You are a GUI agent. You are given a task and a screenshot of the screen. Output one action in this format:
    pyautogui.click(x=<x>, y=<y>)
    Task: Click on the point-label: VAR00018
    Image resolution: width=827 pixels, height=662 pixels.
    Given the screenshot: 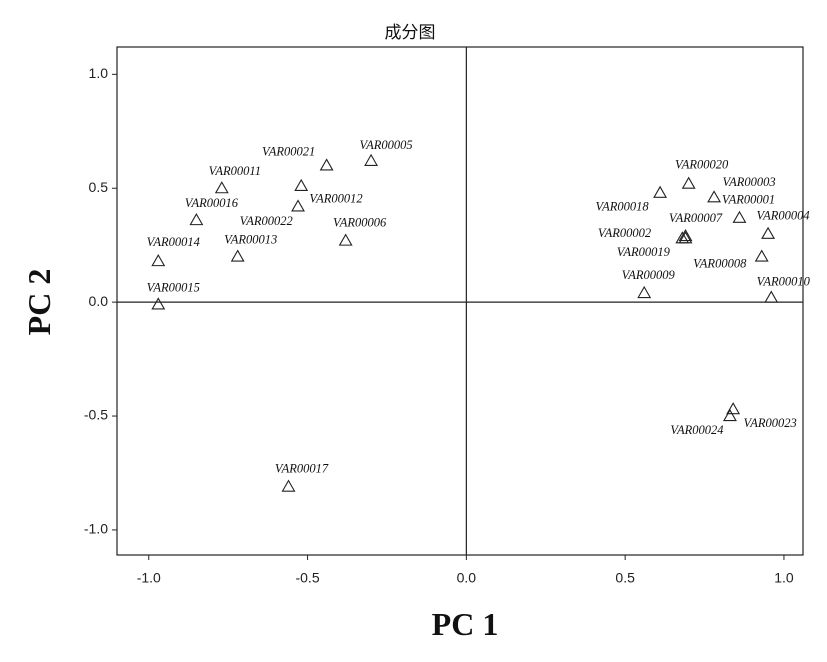 What is the action you would take?
    pyautogui.click(x=622, y=207)
    